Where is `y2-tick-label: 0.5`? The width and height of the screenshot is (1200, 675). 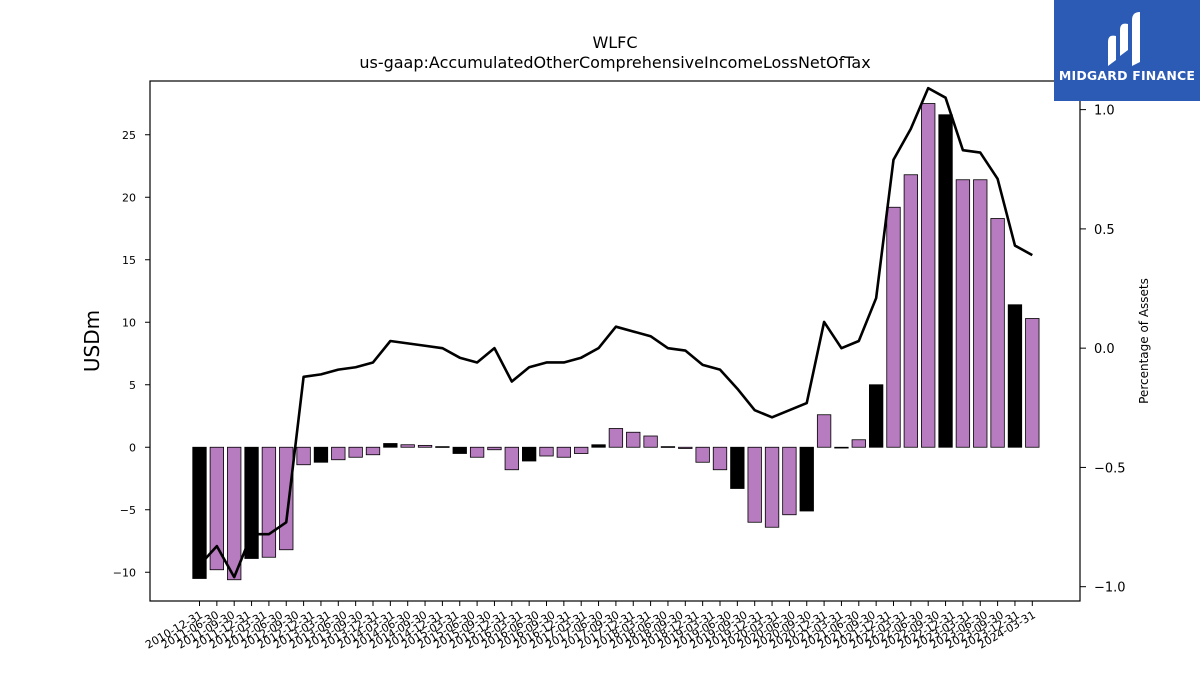
y2-tick-label: 0.5 is located at coordinates (1104, 230).